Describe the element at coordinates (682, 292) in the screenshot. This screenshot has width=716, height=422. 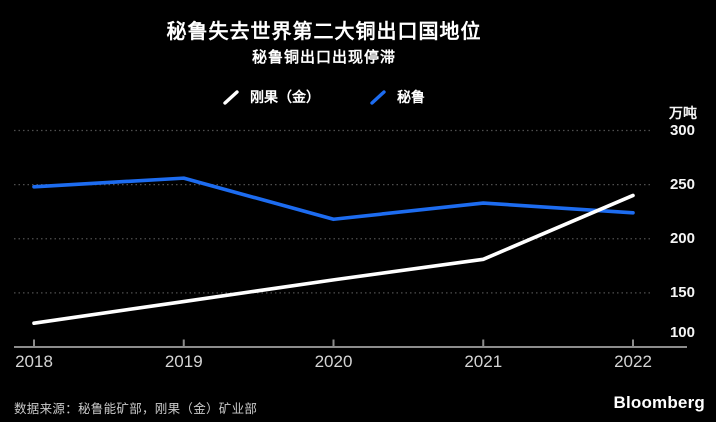
I see `y-axis-tick-label: 150` at that location.